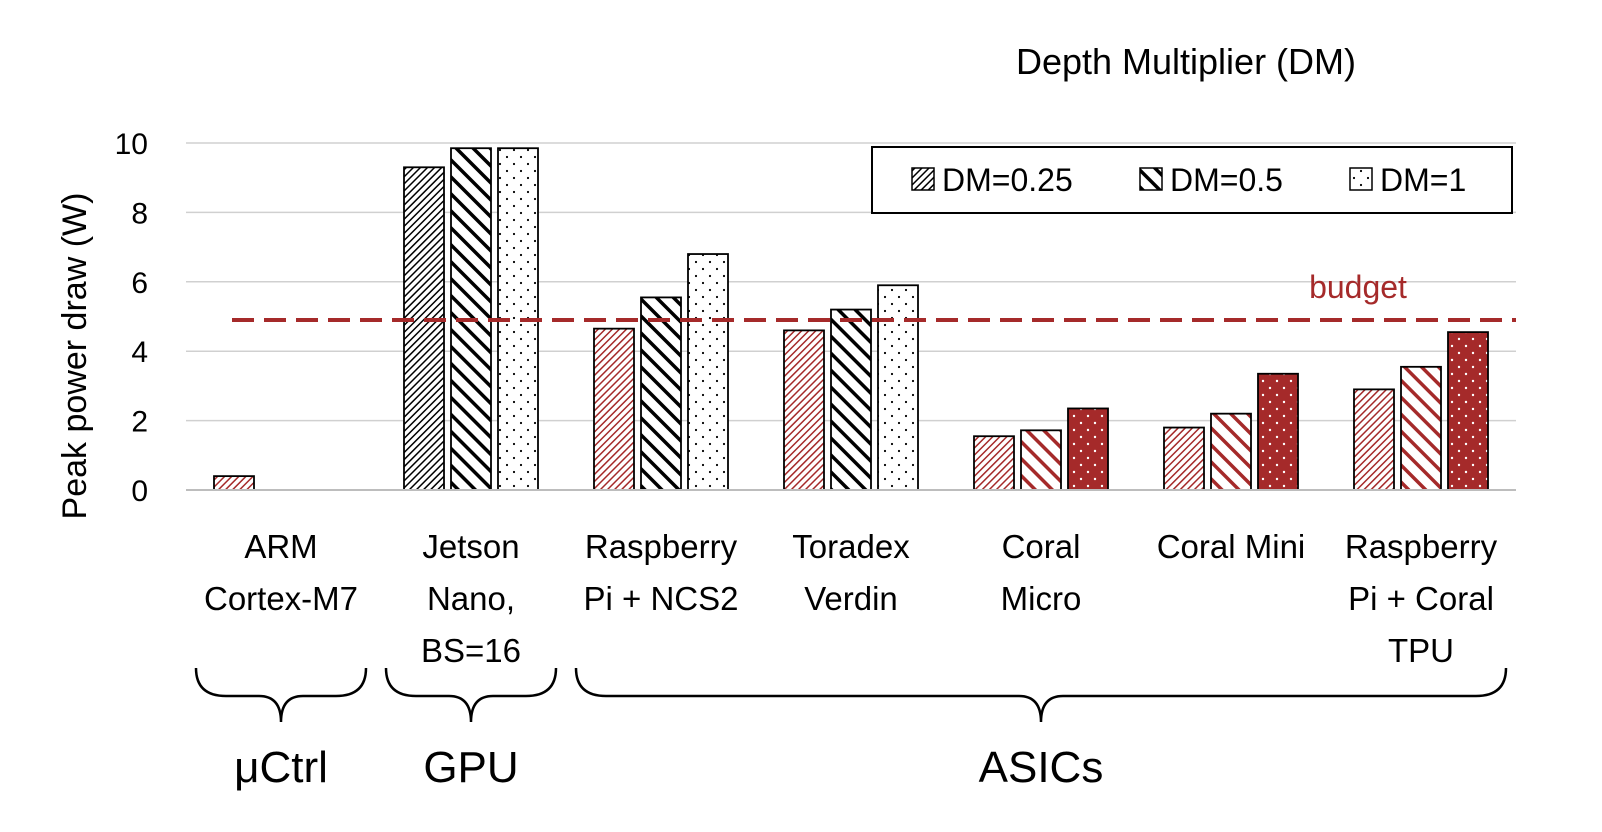  I want to click on y-tick-label: 0, so click(139, 491).